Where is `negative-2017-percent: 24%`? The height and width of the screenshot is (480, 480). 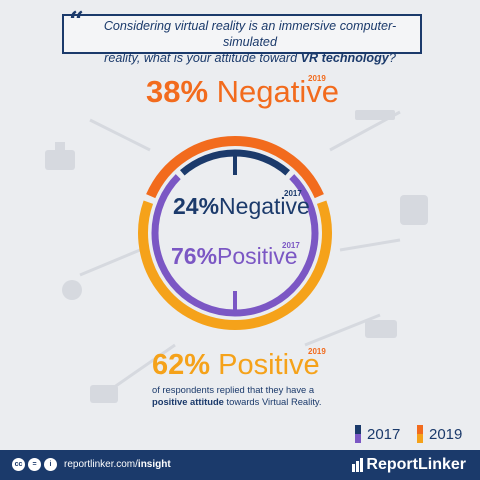
negative-2017-percent: 24% is located at coordinates (196, 206).